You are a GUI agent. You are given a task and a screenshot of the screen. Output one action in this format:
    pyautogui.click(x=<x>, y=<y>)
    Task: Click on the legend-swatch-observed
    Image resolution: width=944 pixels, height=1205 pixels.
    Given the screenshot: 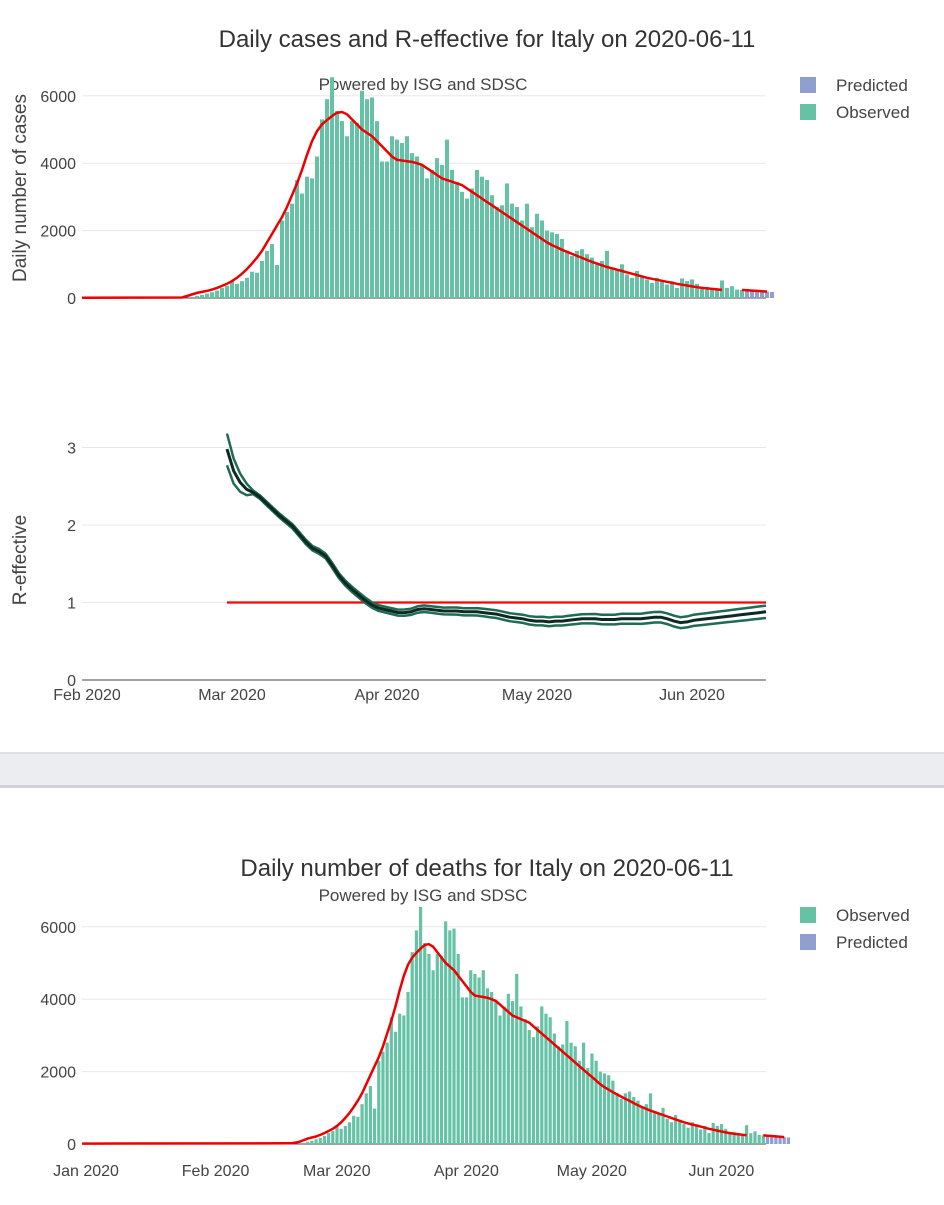 What is the action you would take?
    pyautogui.click(x=808, y=112)
    